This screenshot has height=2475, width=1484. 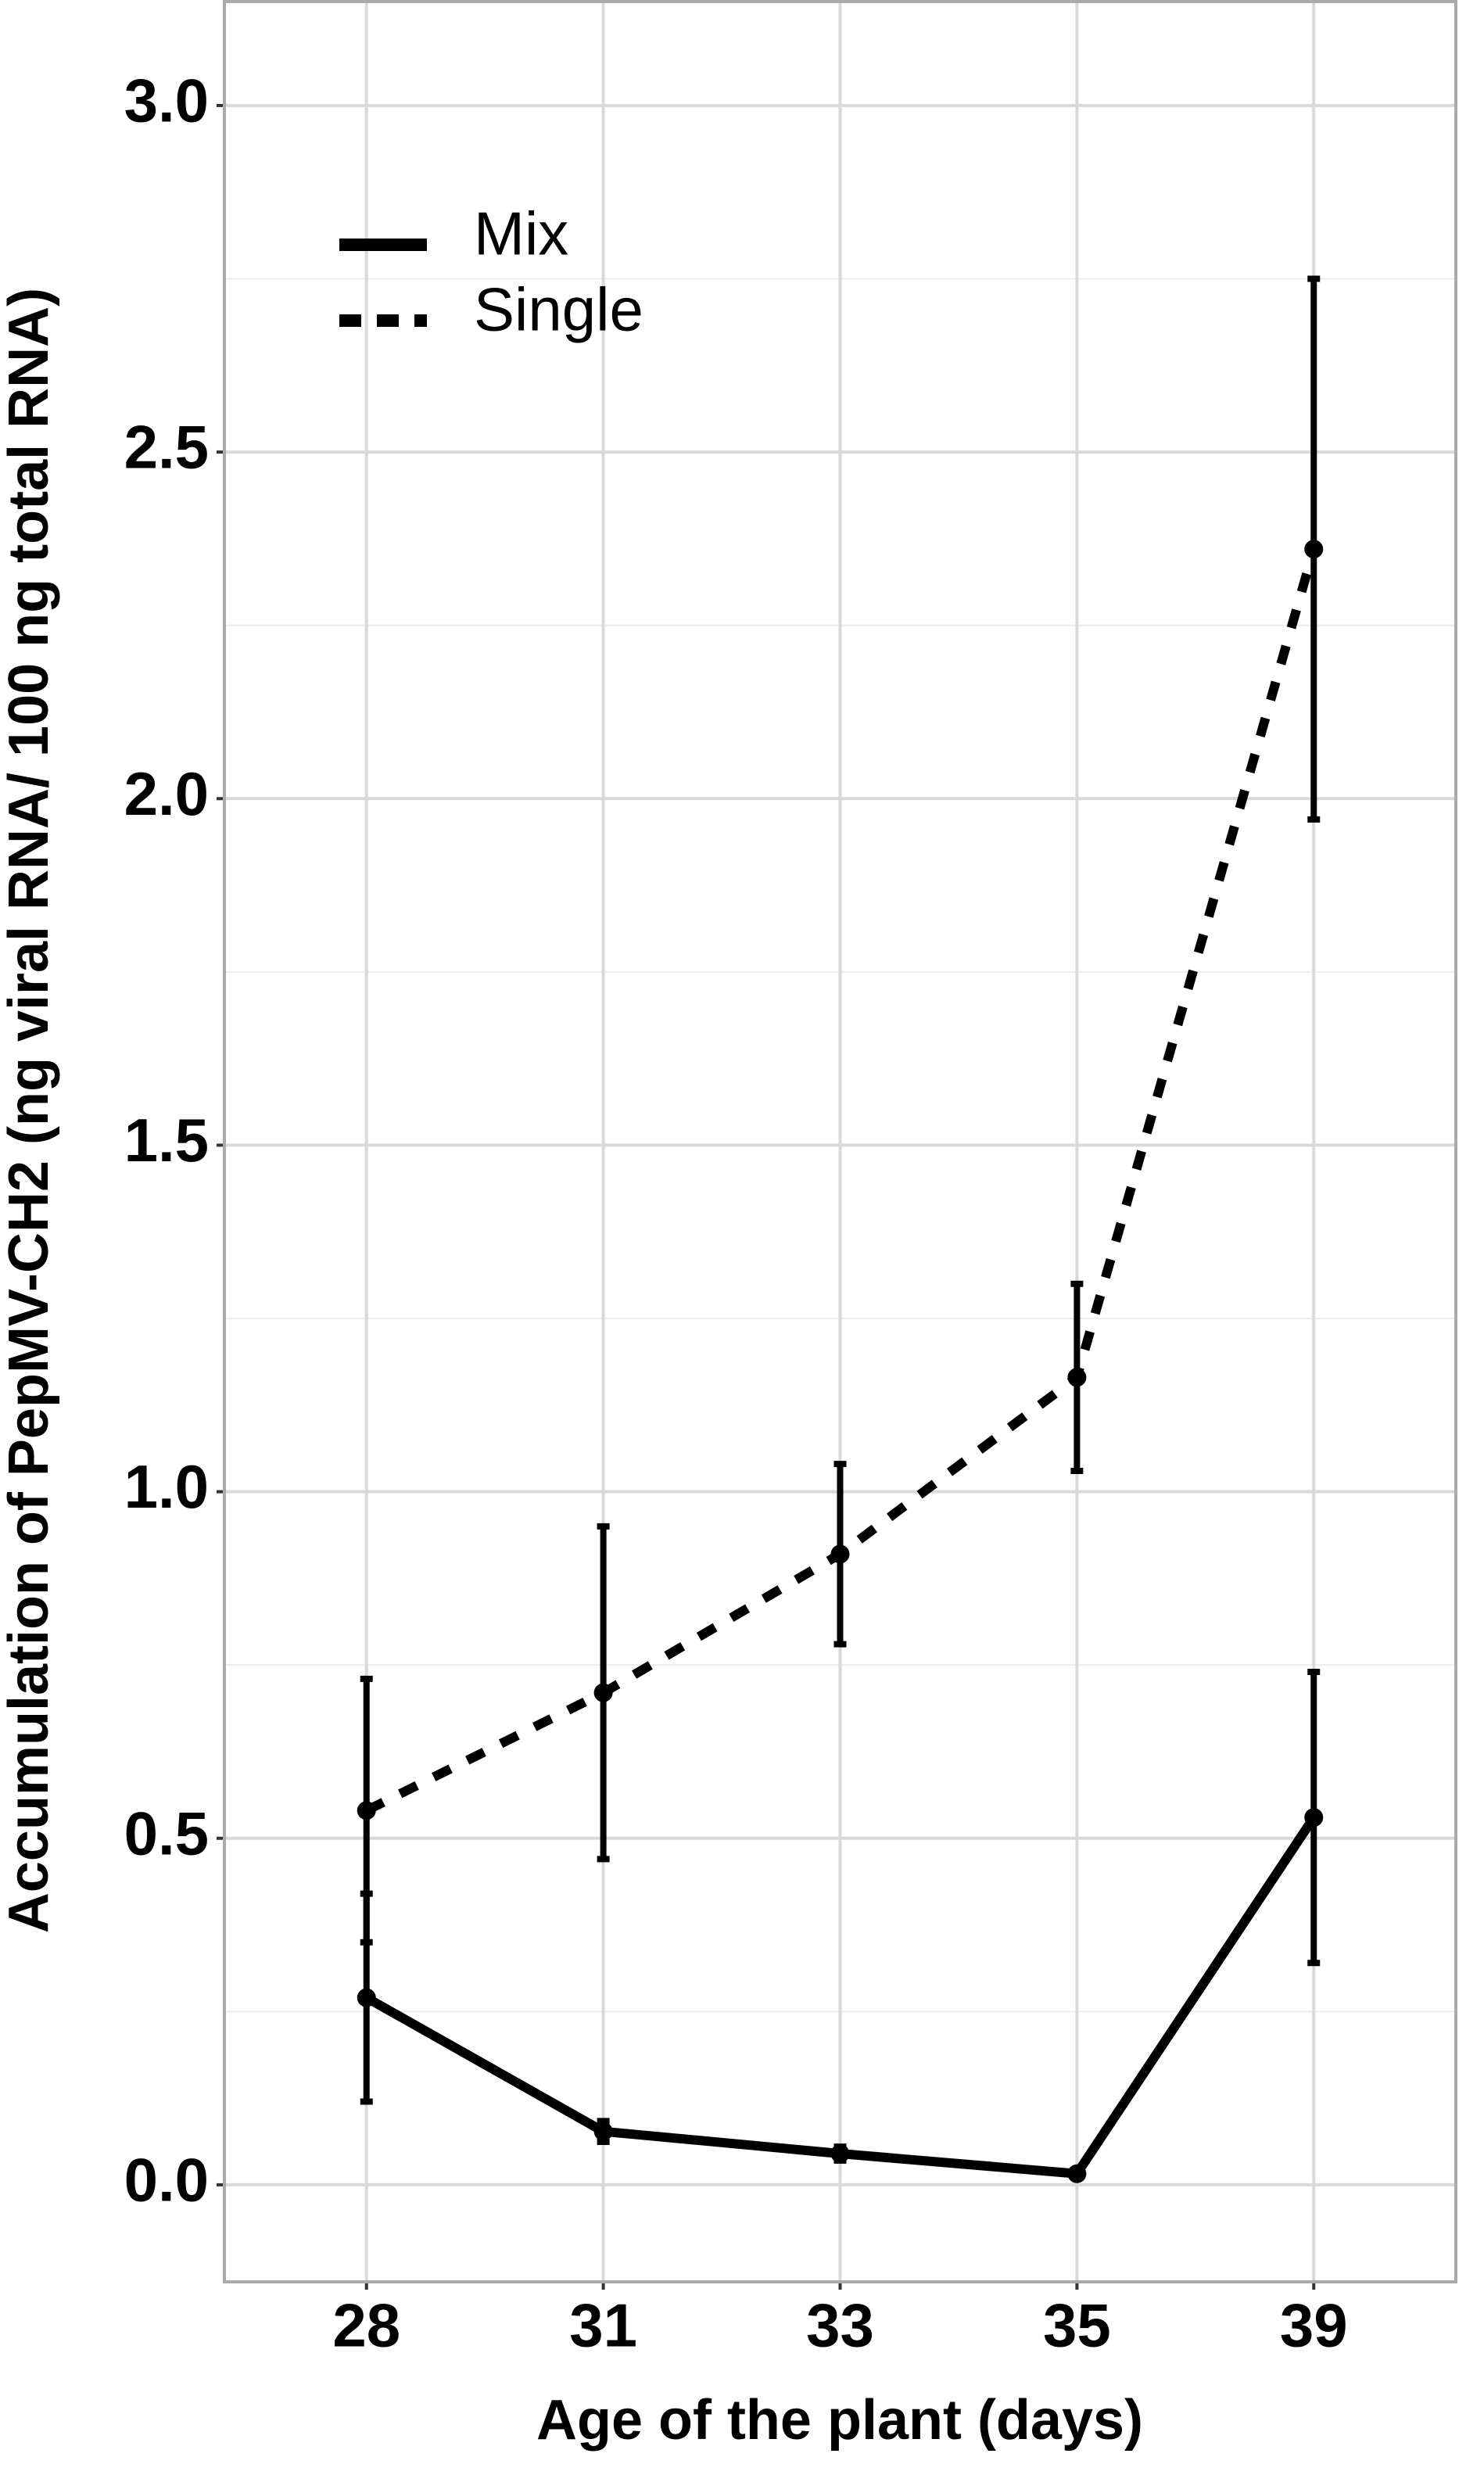 What do you see at coordinates (366, 2325) in the screenshot?
I see `x-tick-label: 28` at bounding box center [366, 2325].